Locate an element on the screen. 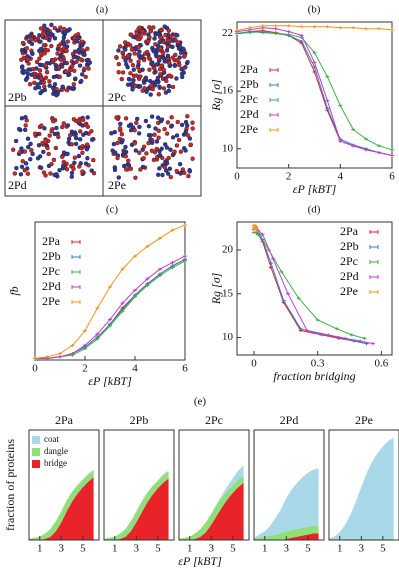 The height and width of the screenshot is (571, 399). legend-label: 2Pc is located at coordinates (51, 271).